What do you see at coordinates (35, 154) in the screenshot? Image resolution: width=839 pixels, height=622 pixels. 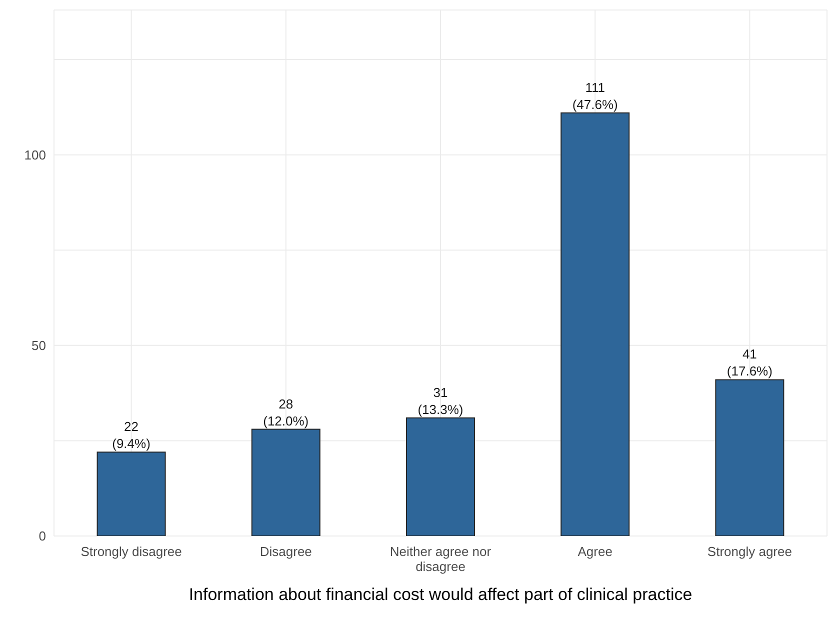 I see `y-tick-label: 100` at bounding box center [35, 154].